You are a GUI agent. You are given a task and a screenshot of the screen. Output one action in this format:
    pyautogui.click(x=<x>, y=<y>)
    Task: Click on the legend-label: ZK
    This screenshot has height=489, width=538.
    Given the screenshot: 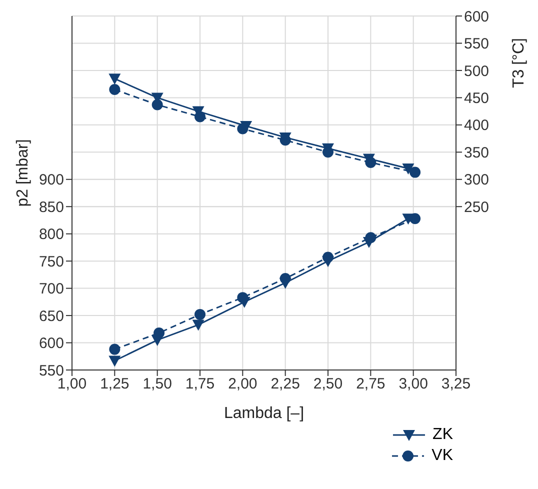 What is the action you would take?
    pyautogui.click(x=442, y=435)
    